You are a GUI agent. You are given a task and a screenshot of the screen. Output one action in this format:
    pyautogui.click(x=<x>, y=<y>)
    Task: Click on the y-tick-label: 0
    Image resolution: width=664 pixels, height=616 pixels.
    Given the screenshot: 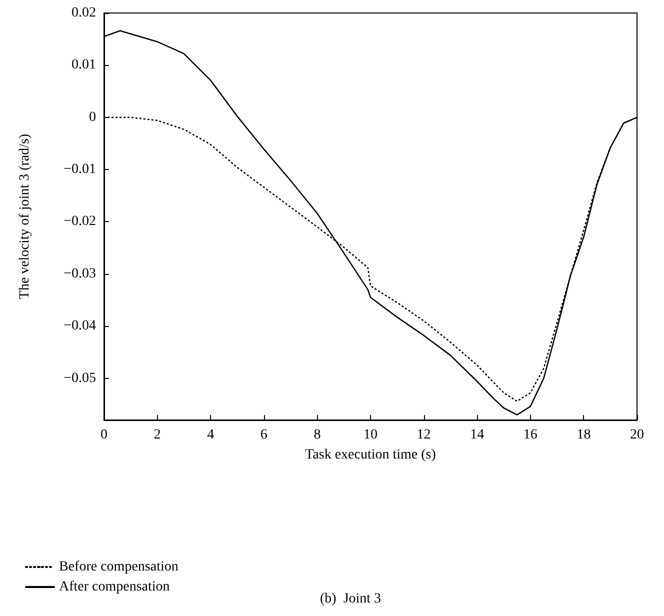 What is the action you would take?
    pyautogui.click(x=92, y=117)
    